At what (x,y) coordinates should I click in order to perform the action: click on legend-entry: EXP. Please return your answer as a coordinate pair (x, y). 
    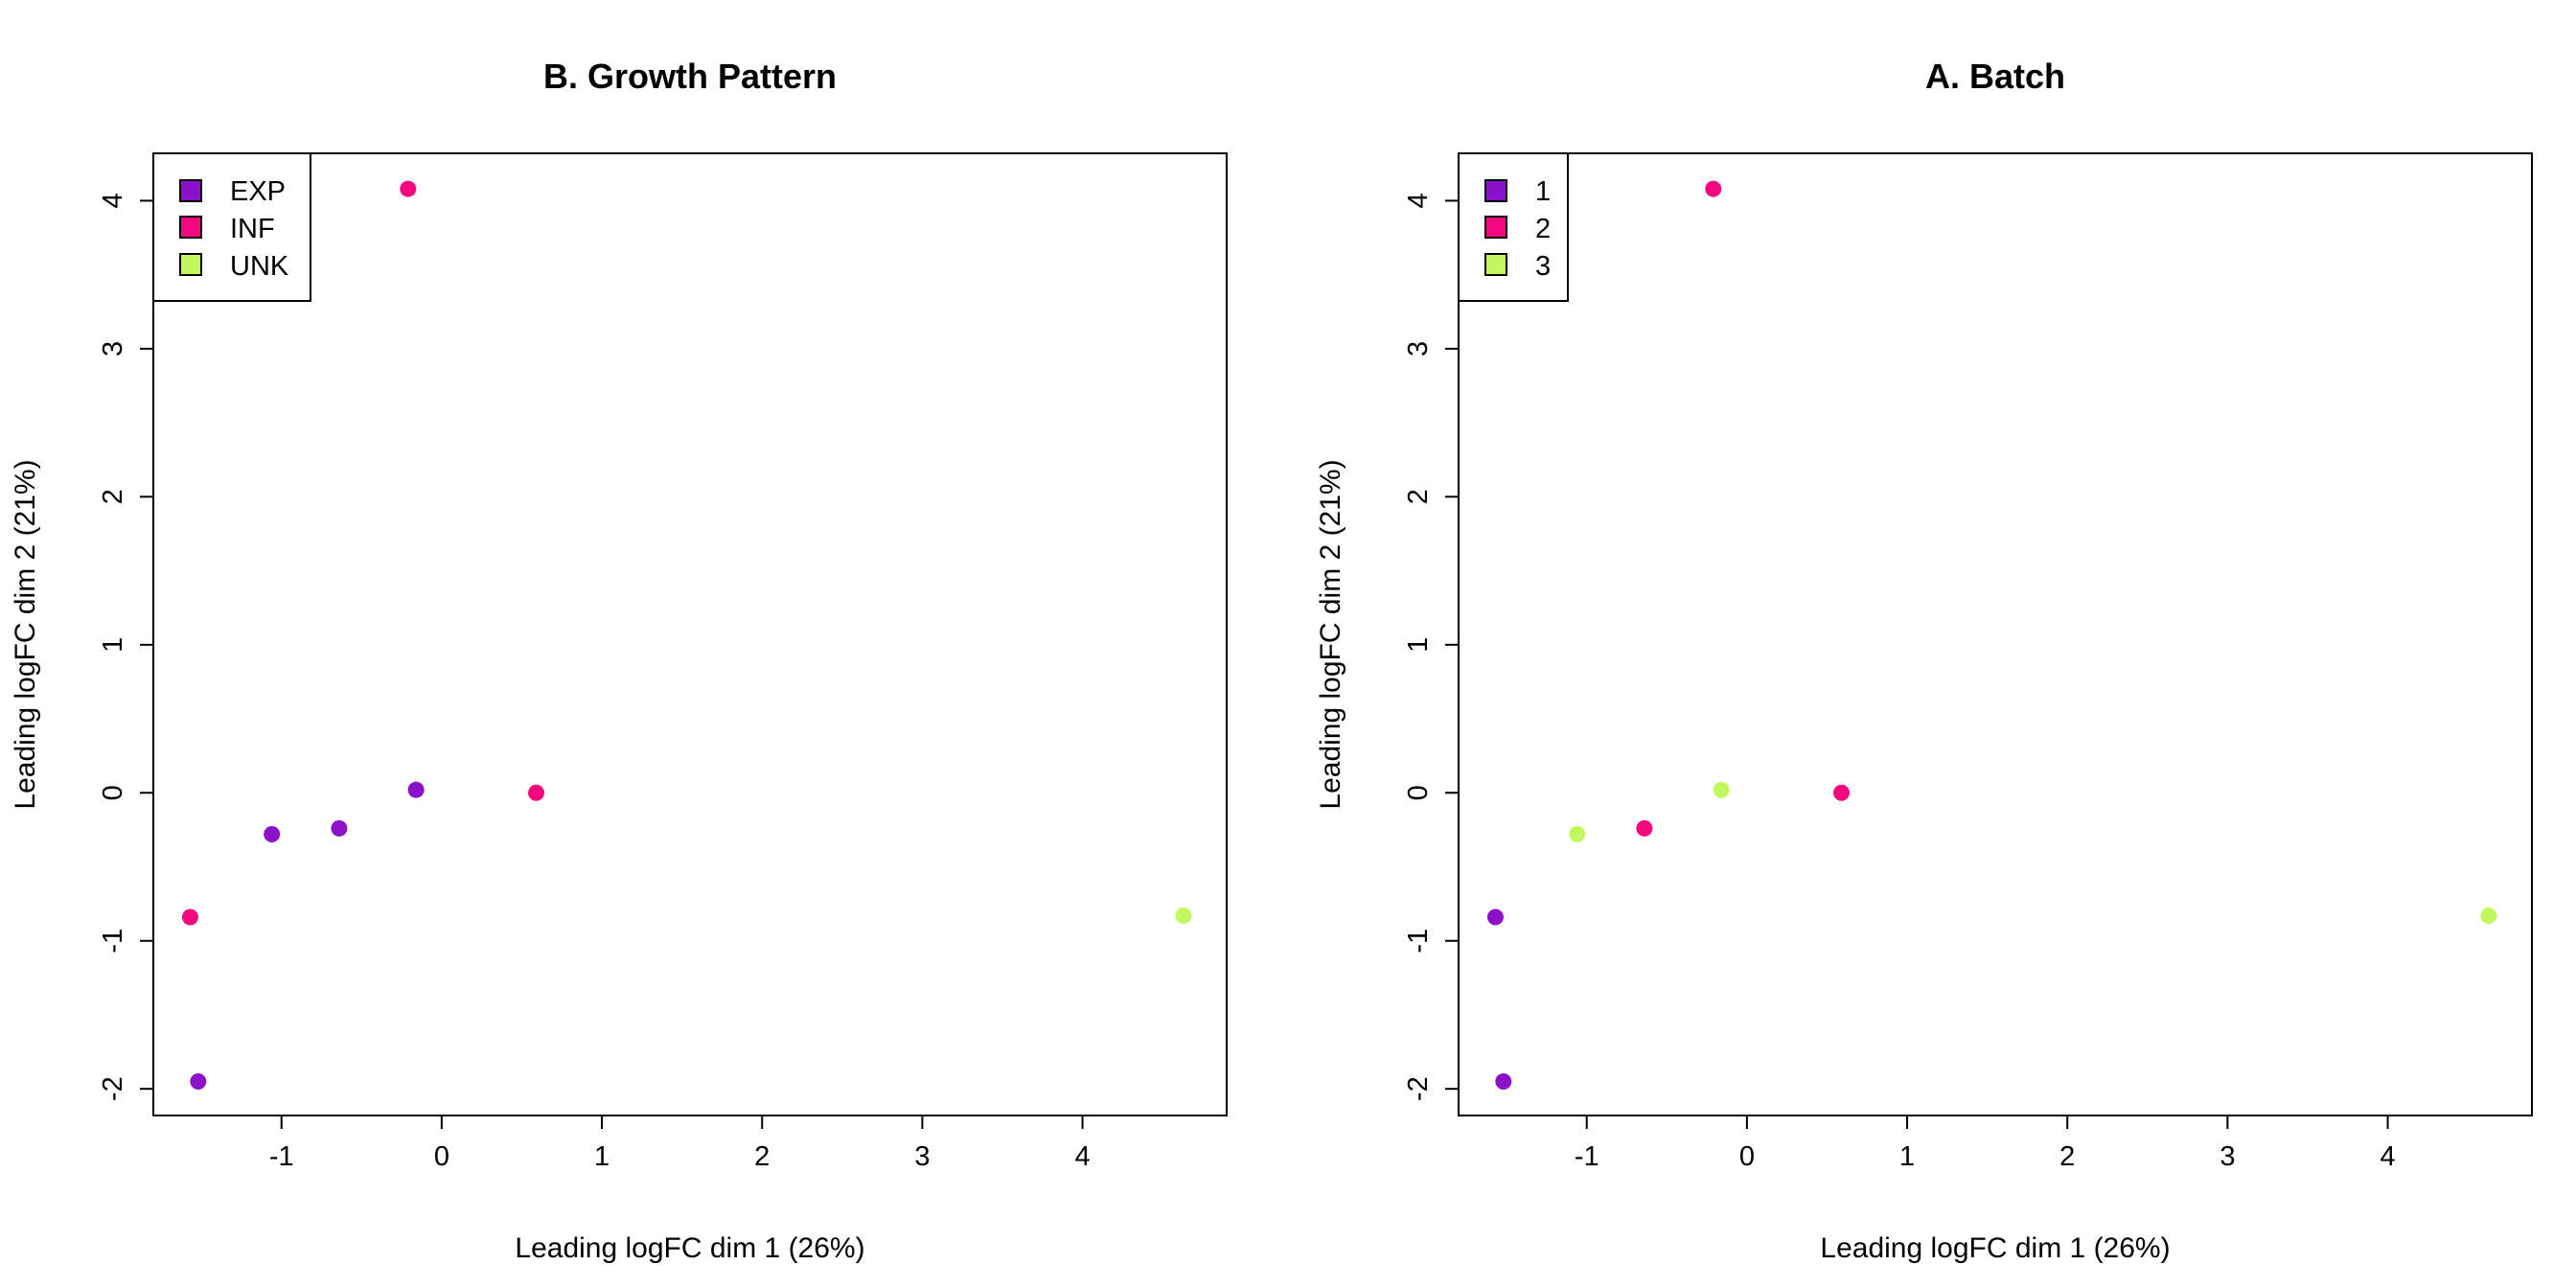
    Looking at the image, I should click on (258, 191).